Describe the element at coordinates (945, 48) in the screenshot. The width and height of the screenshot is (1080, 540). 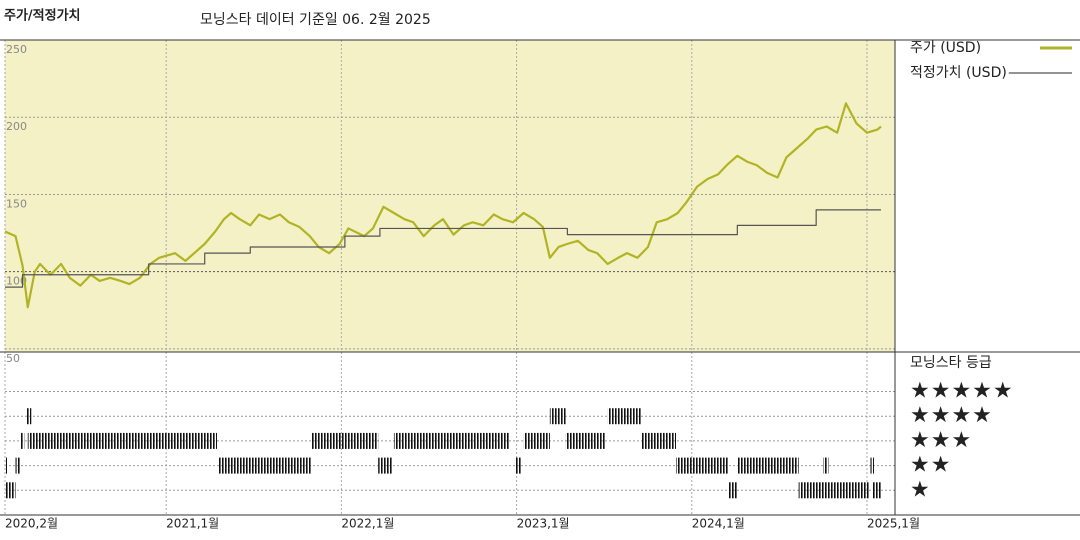
I see `legend-label: 주가 (USD)` at that location.